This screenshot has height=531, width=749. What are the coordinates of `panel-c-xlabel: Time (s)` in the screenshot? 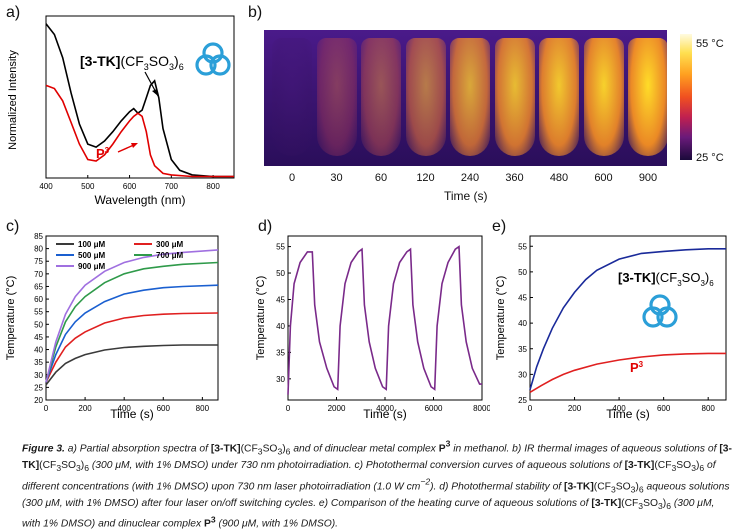 It's located at (132, 414).